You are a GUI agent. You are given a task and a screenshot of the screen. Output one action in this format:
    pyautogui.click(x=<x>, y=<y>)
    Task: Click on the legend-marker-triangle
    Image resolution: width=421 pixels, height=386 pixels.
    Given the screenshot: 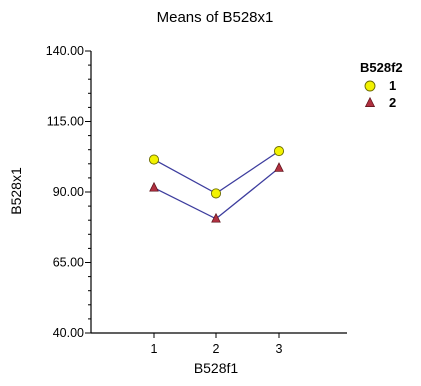 What is the action you would take?
    pyautogui.click(x=370, y=101)
    